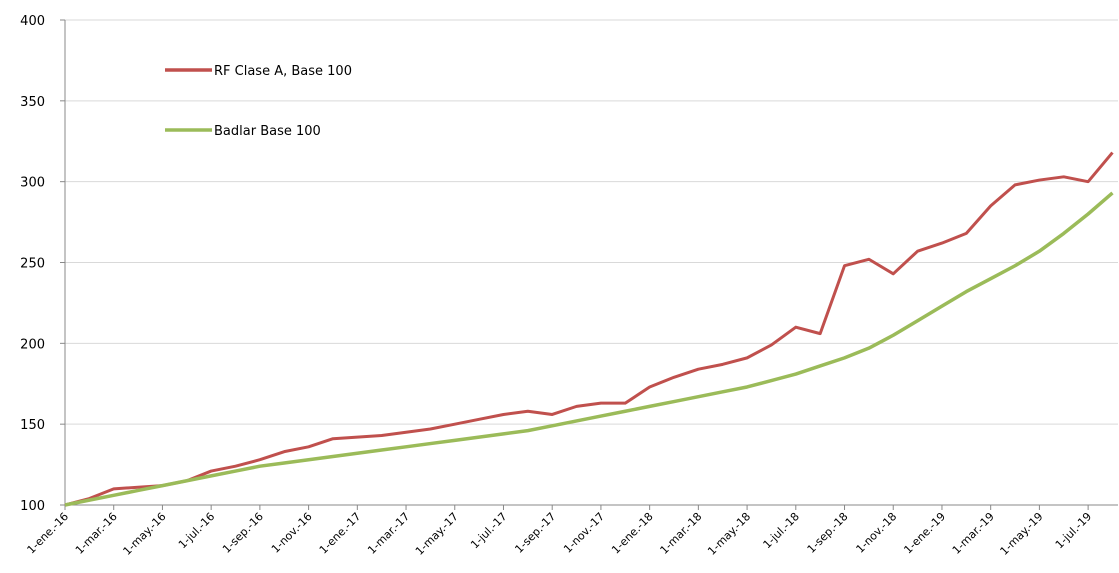  What do you see at coordinates (96, 533) in the screenshot?
I see `x-tick-label: 1-mar.-16` at bounding box center [96, 533].